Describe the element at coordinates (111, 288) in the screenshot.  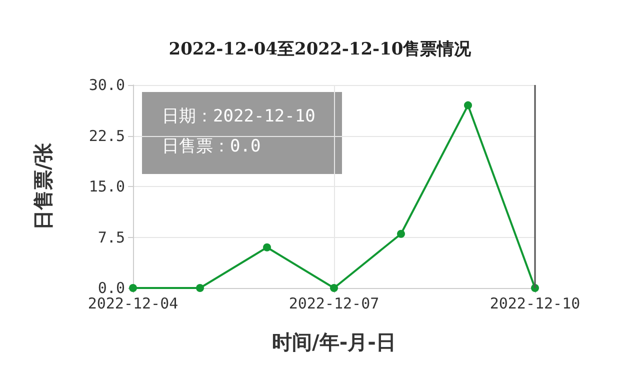
I see `y-tick-label: 0.0` at that location.